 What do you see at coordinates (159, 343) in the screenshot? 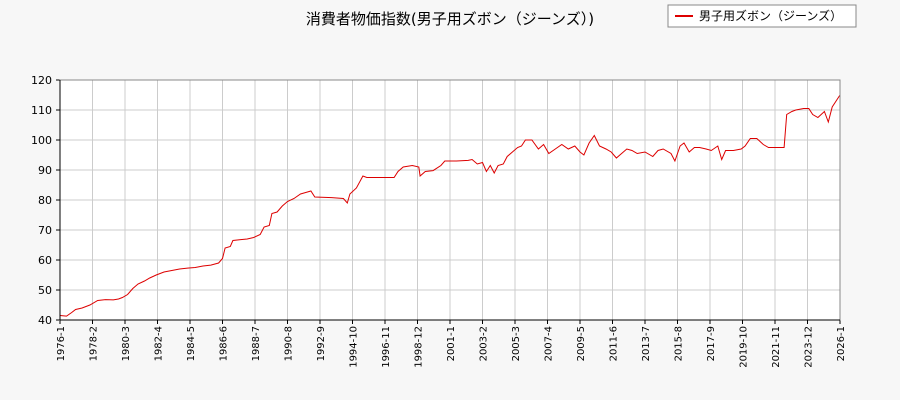
I see `x-tick-label: 1982-4` at bounding box center [159, 343].